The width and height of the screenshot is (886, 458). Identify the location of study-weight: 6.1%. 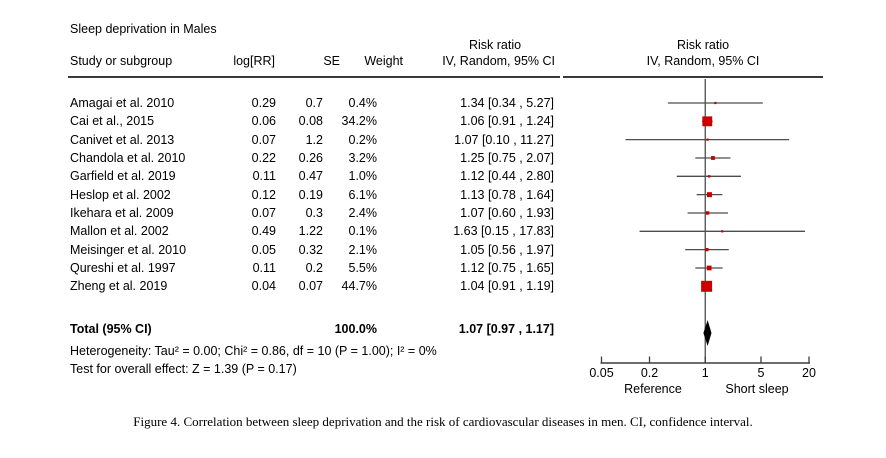
(363, 194).